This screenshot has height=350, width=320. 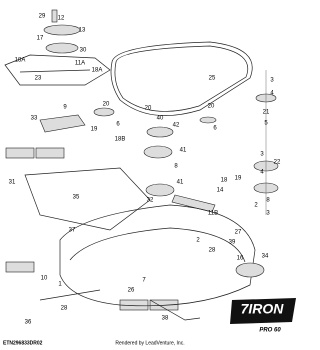 What do you see at coordinates (12, 183) in the screenshot?
I see `part-callout: 31` at bounding box center [12, 183].